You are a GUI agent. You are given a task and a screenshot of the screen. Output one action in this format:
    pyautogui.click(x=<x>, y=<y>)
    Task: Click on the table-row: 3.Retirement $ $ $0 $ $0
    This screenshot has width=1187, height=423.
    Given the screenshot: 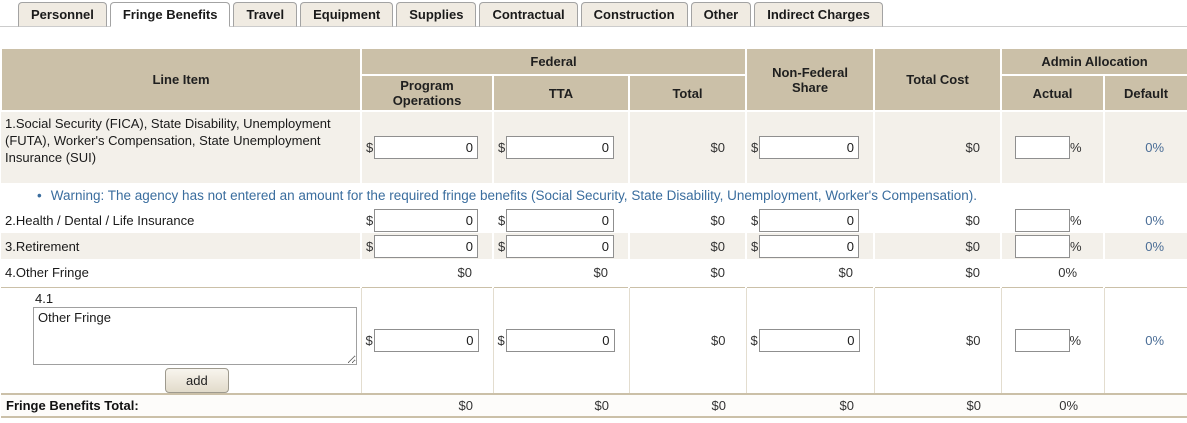 What is the action you would take?
    pyautogui.click(x=594, y=246)
    